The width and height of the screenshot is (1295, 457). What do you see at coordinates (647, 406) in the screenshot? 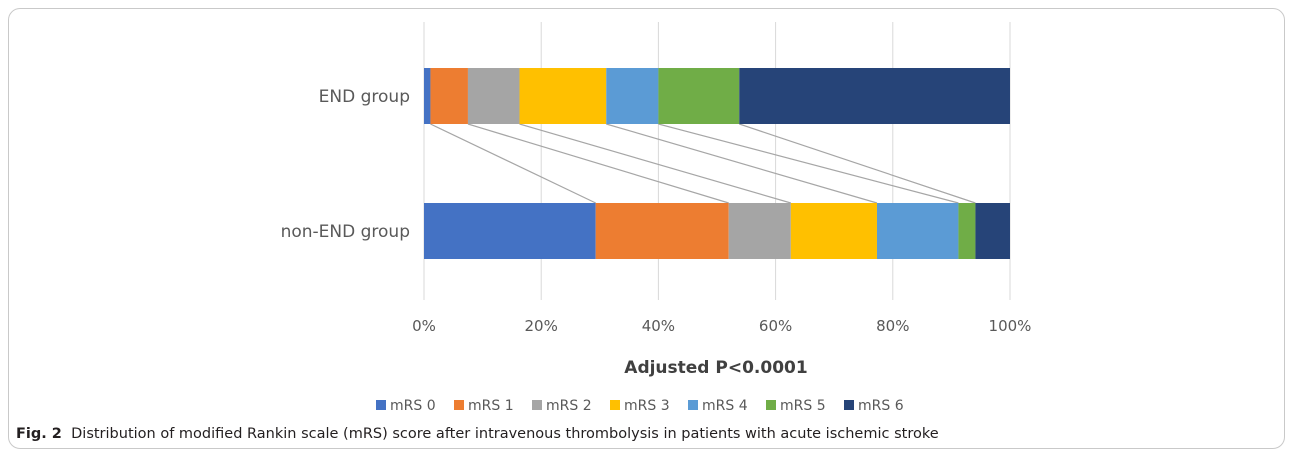
I see `legend-label: mRS 3` at bounding box center [647, 406].